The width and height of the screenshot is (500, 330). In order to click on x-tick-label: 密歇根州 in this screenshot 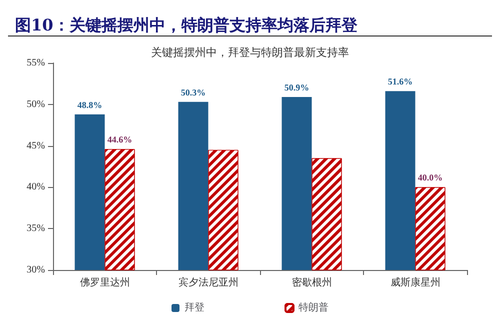, I will do `click(312, 282)`.